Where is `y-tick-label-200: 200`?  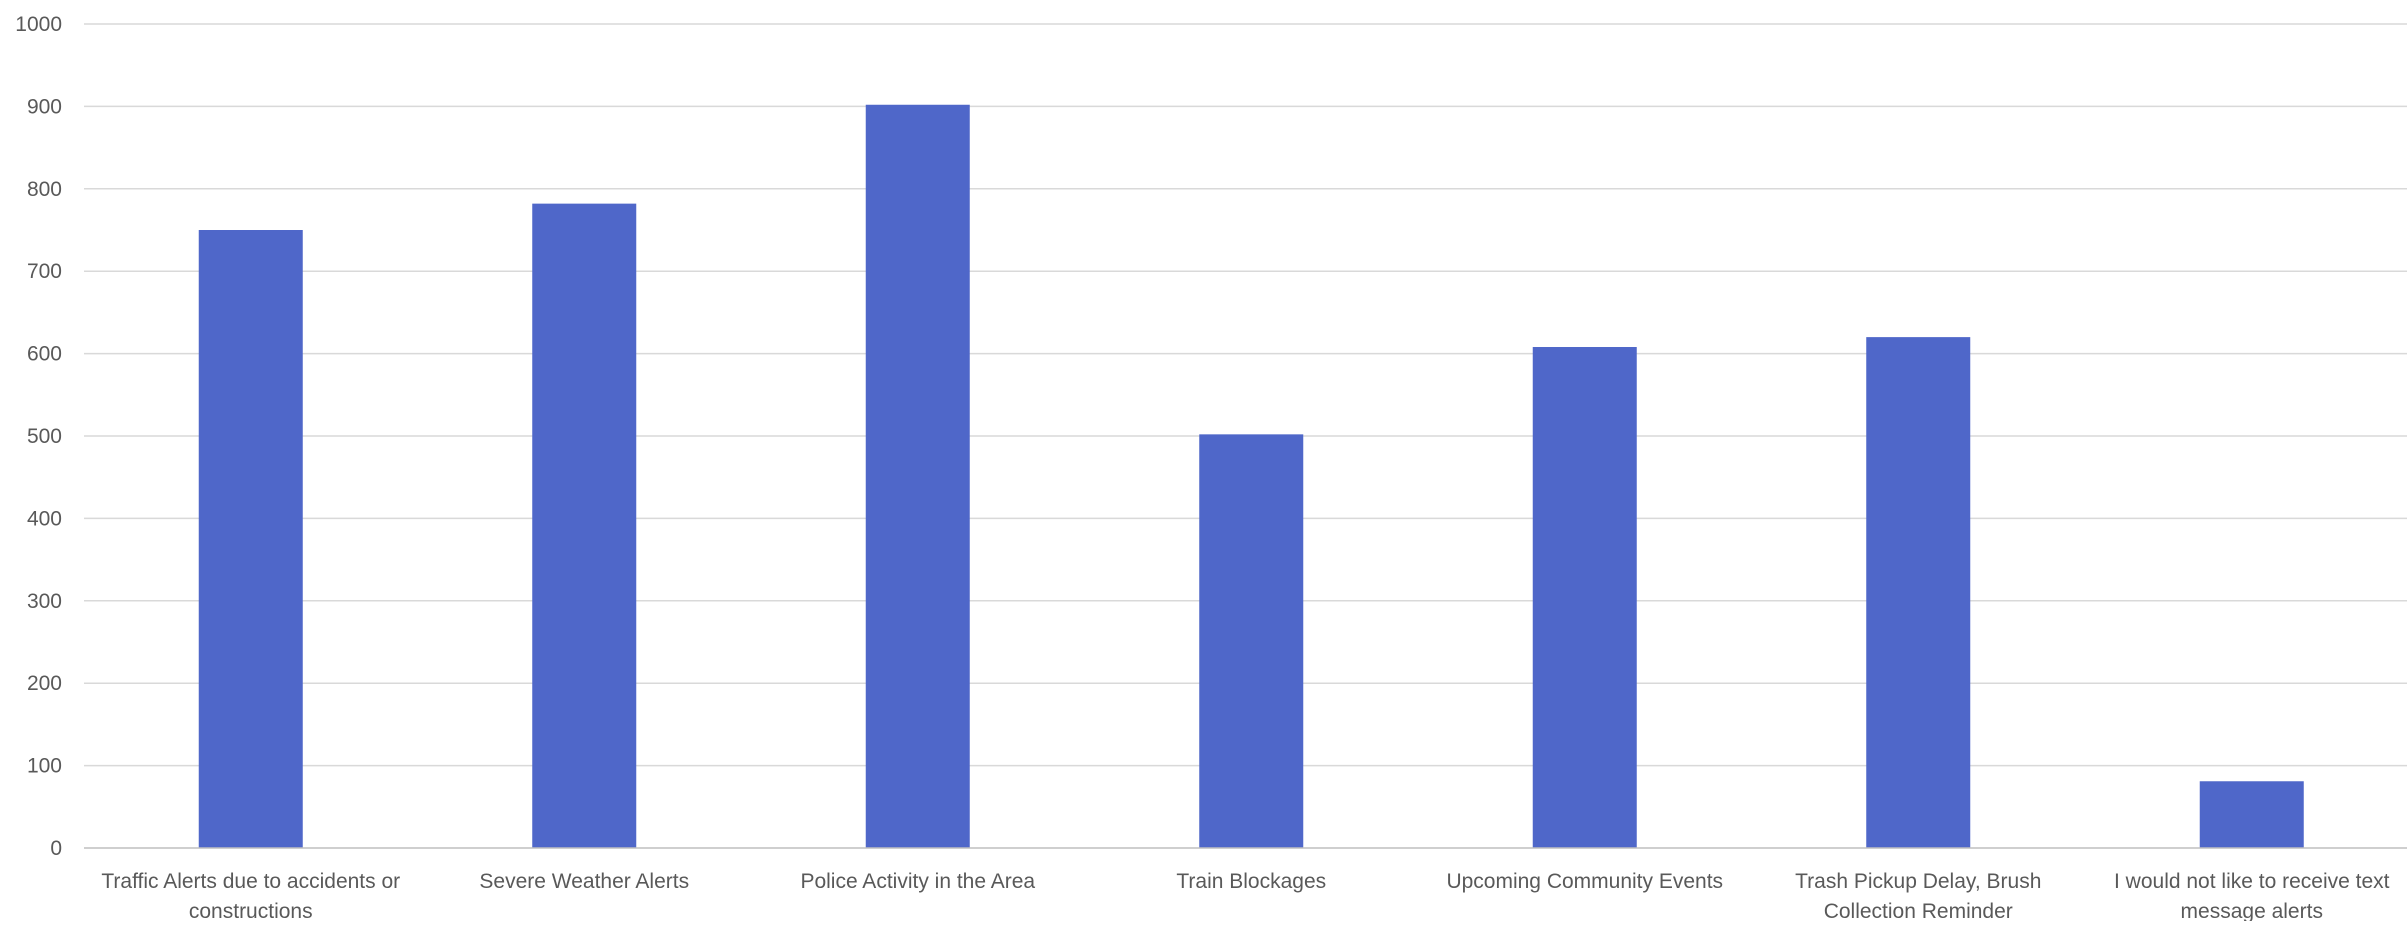 y-tick-label-200: 200 is located at coordinates (44, 683).